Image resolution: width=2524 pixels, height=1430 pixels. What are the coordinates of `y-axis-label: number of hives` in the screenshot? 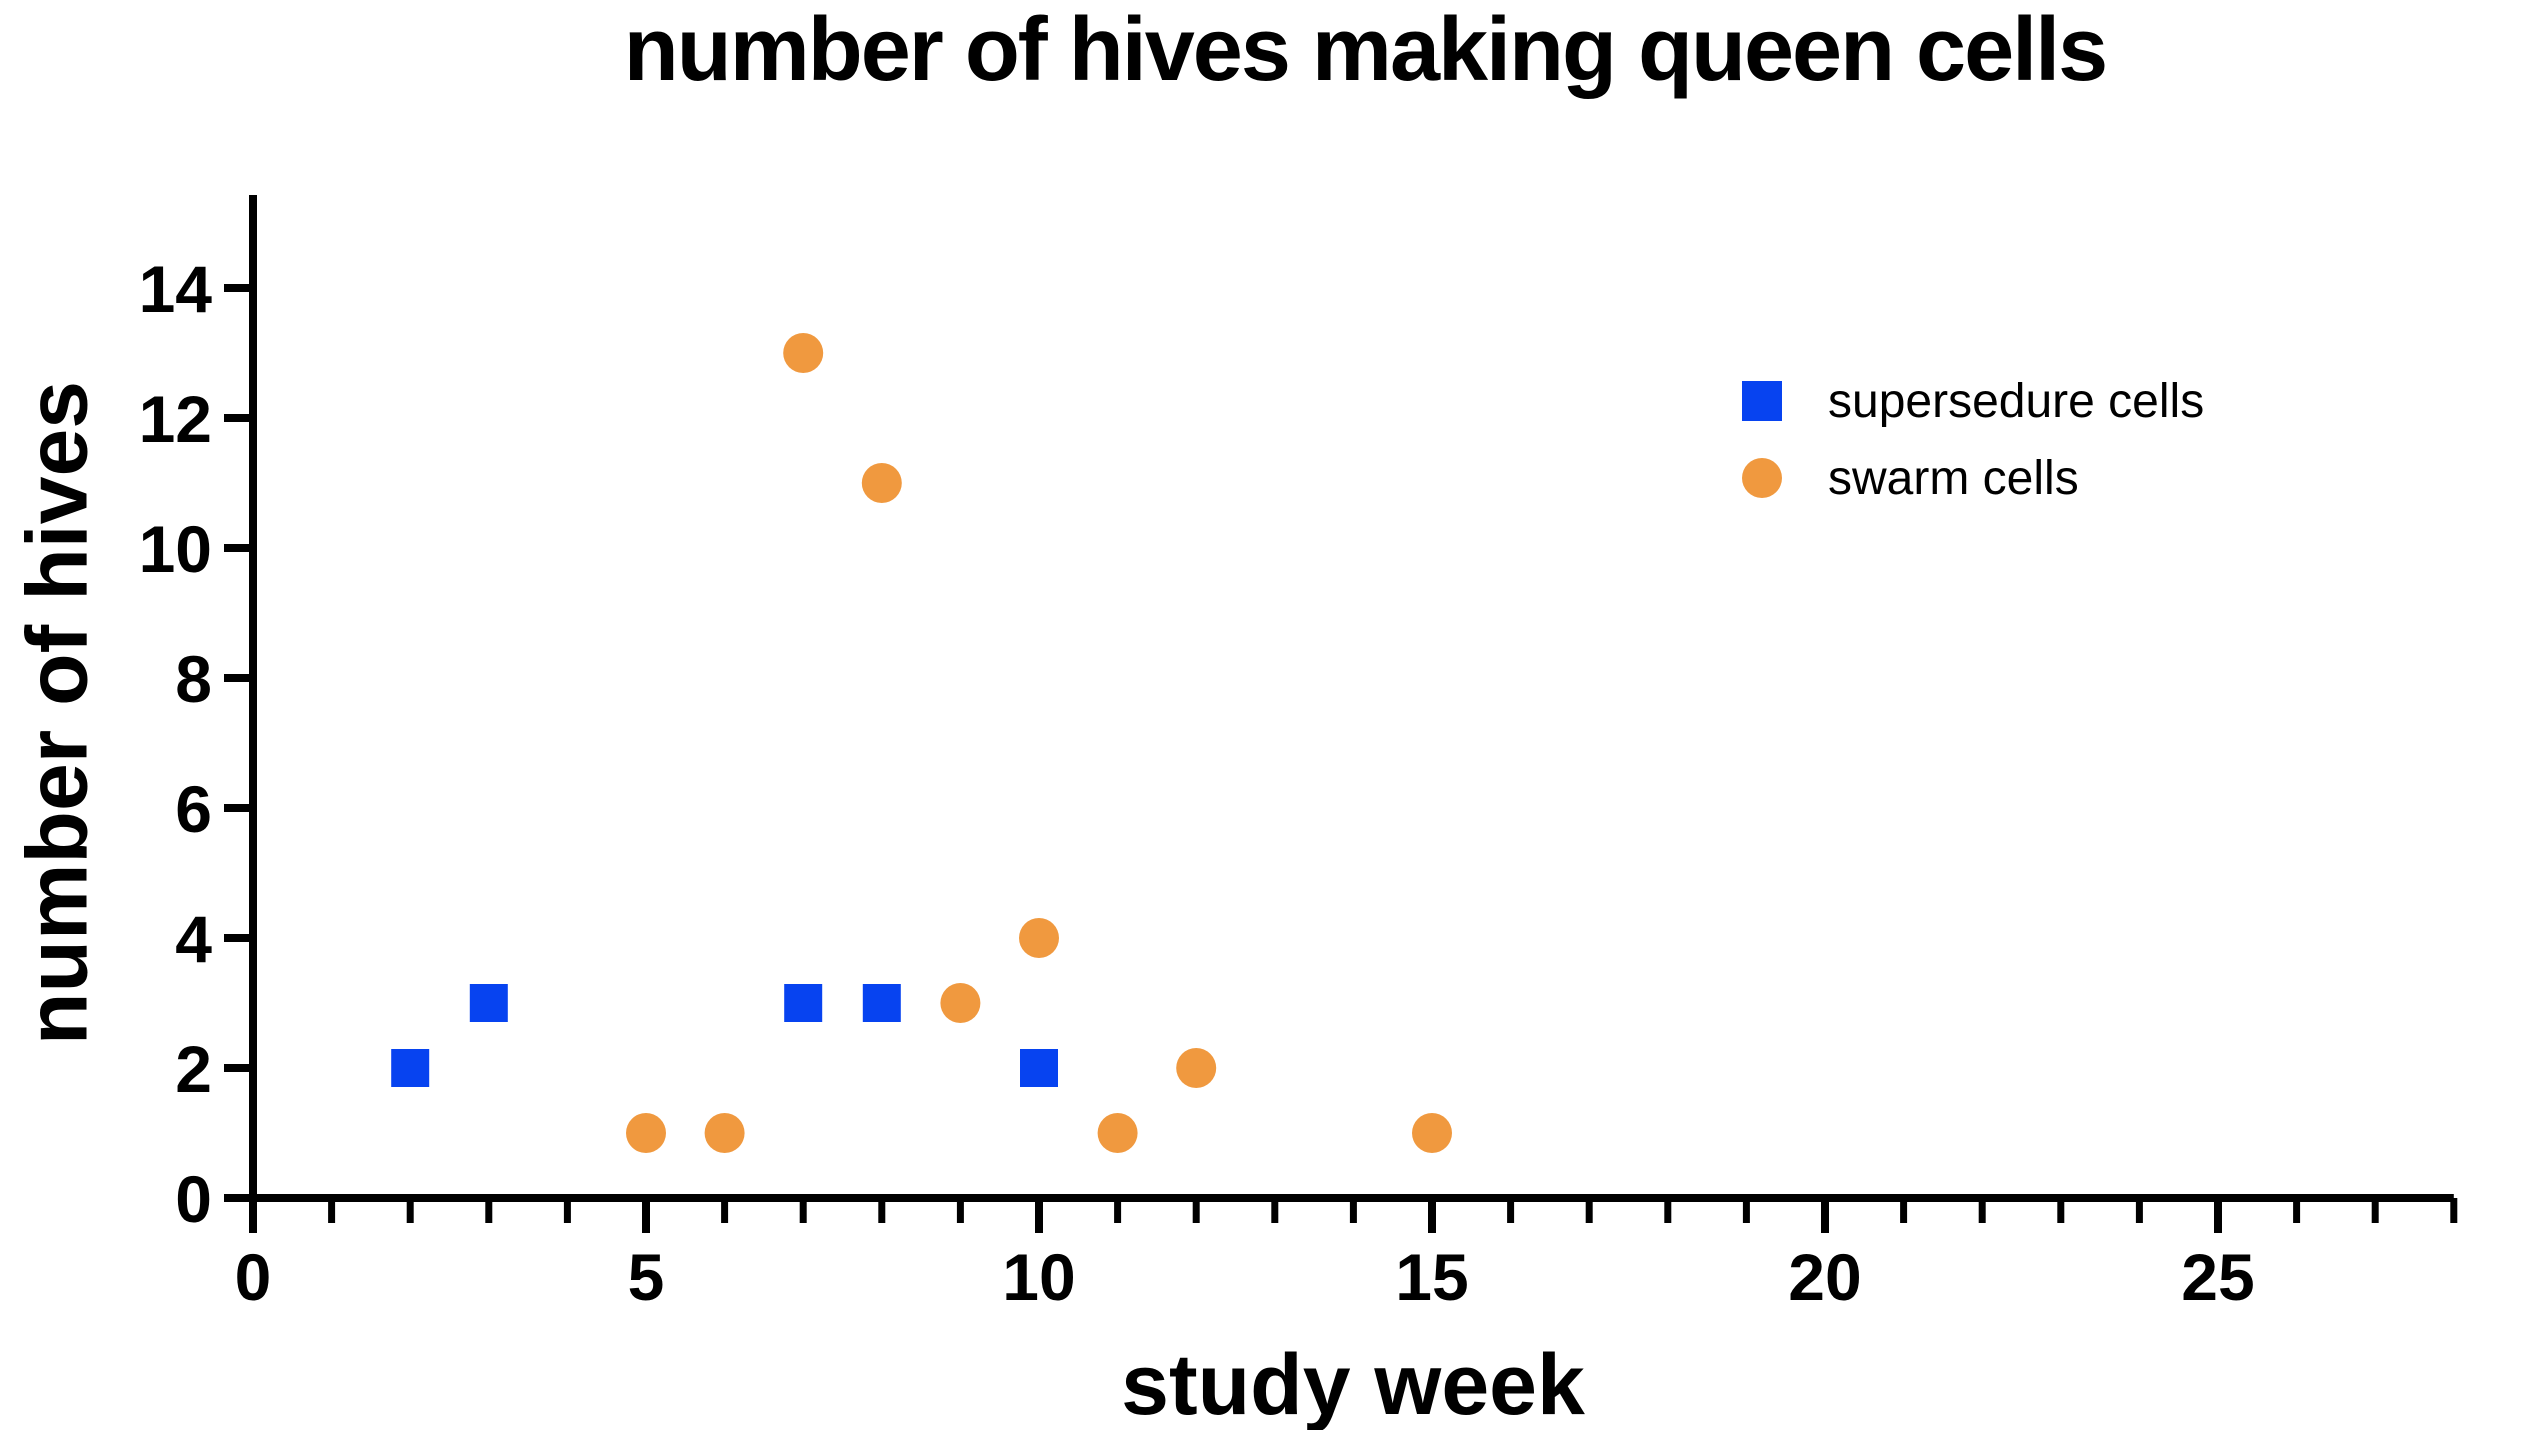 It's located at (57, 713).